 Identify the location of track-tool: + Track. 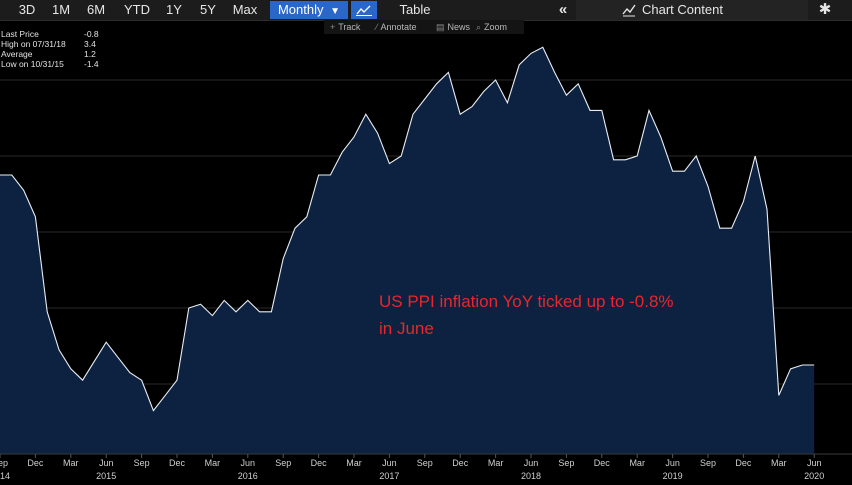
(345, 27).